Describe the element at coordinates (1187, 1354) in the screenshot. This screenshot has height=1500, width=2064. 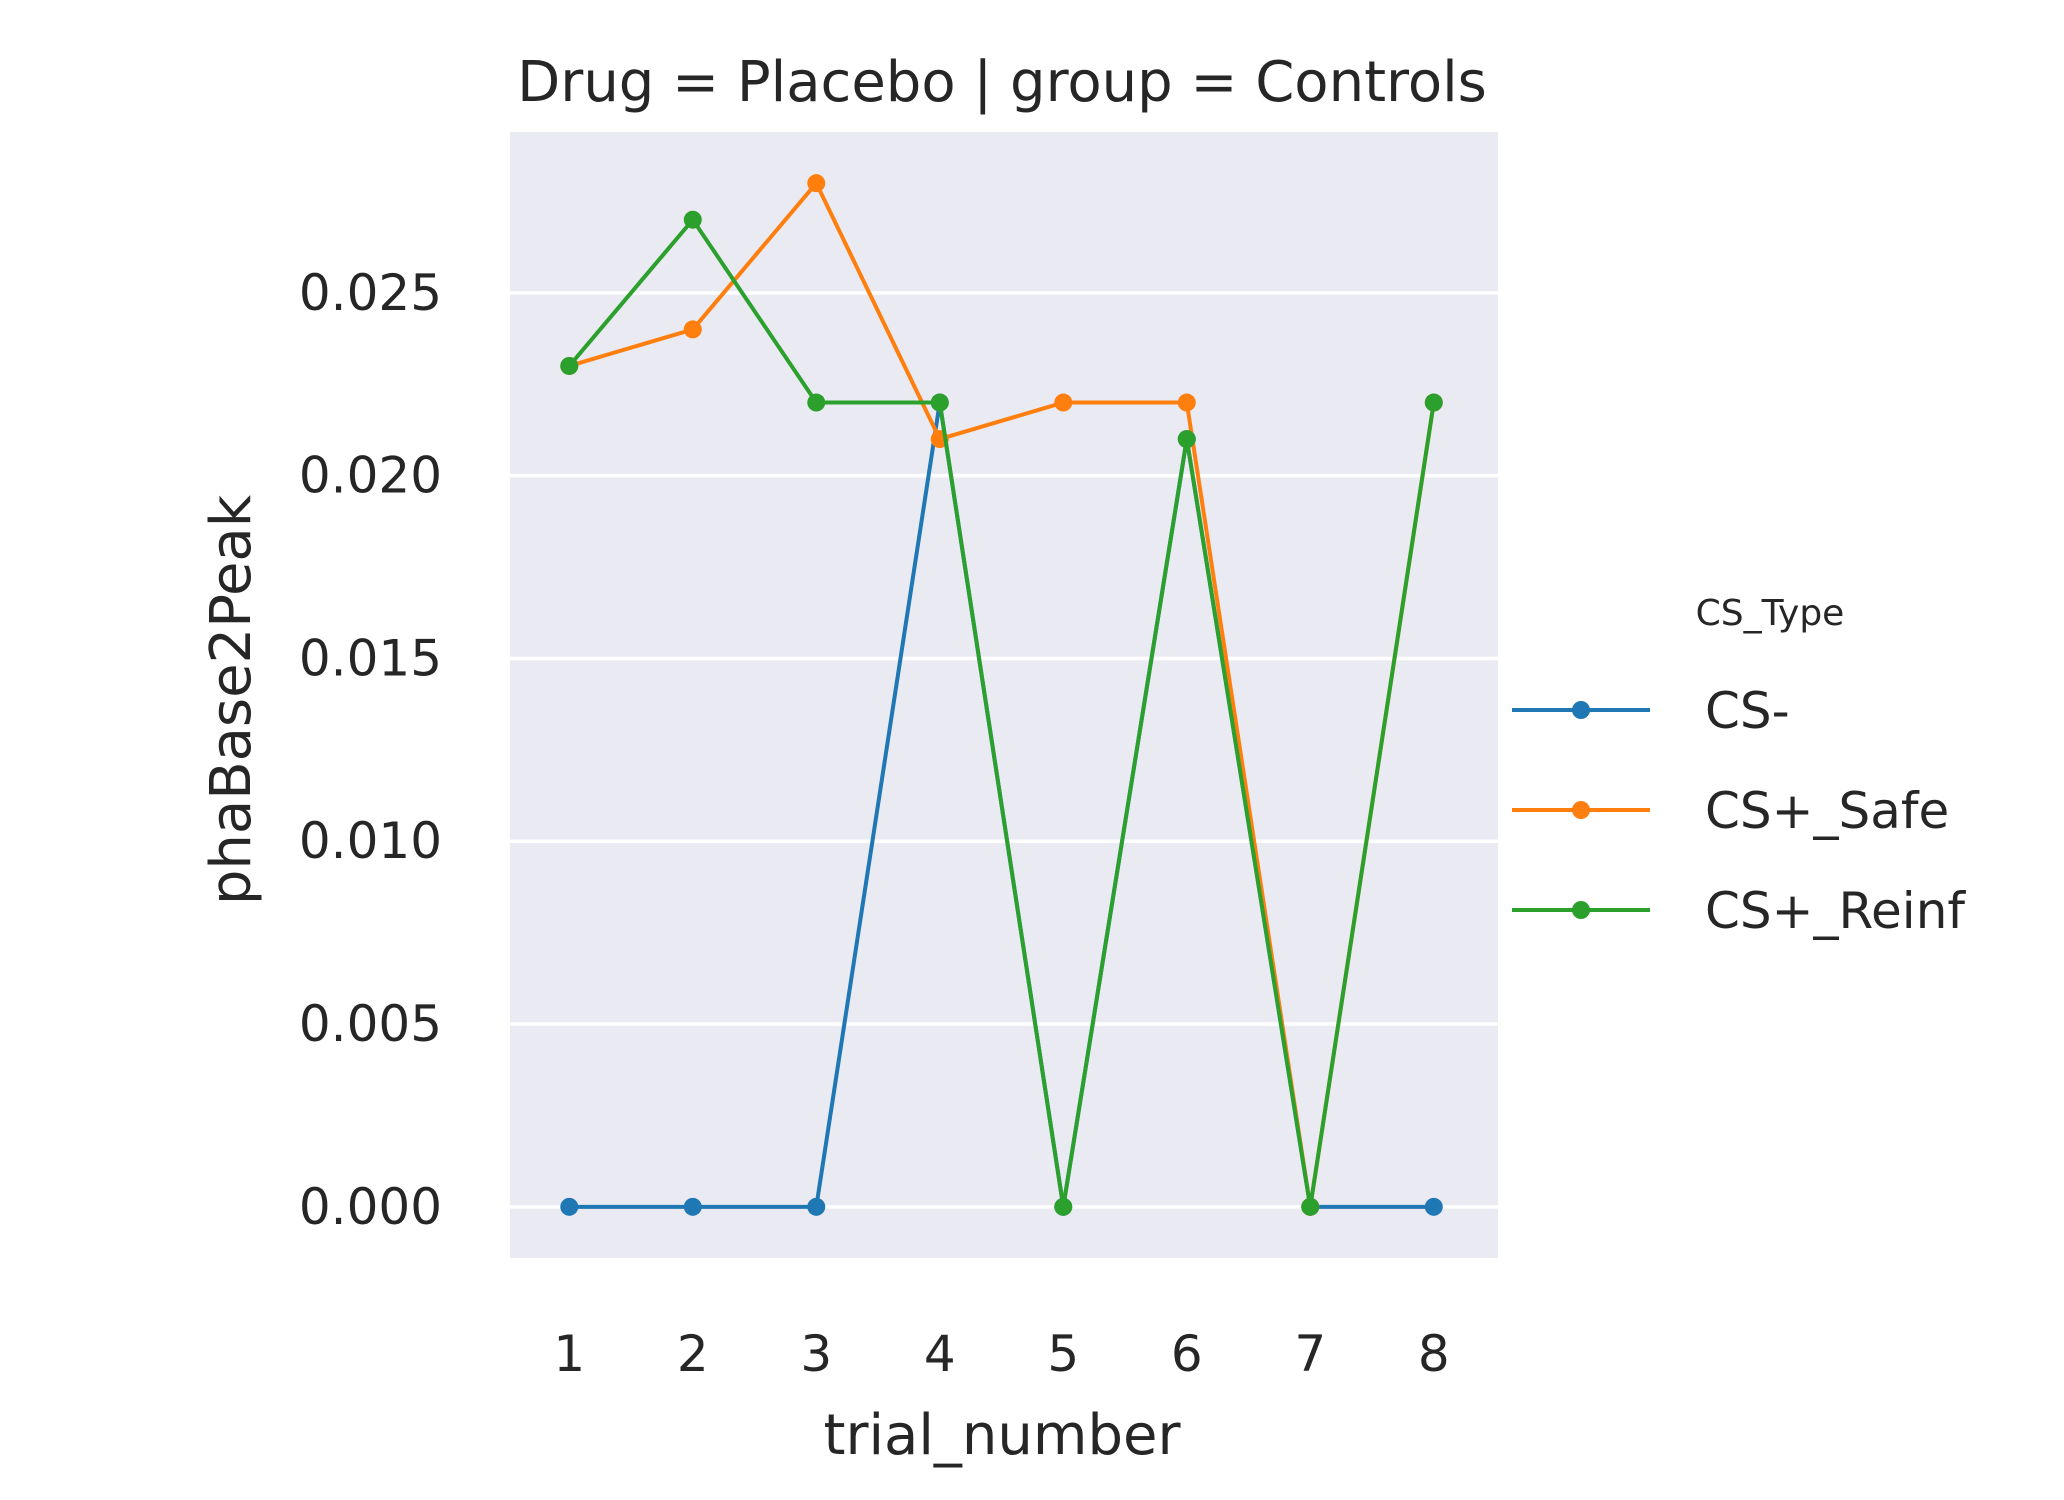
I see `x-tick-label: 6` at that location.